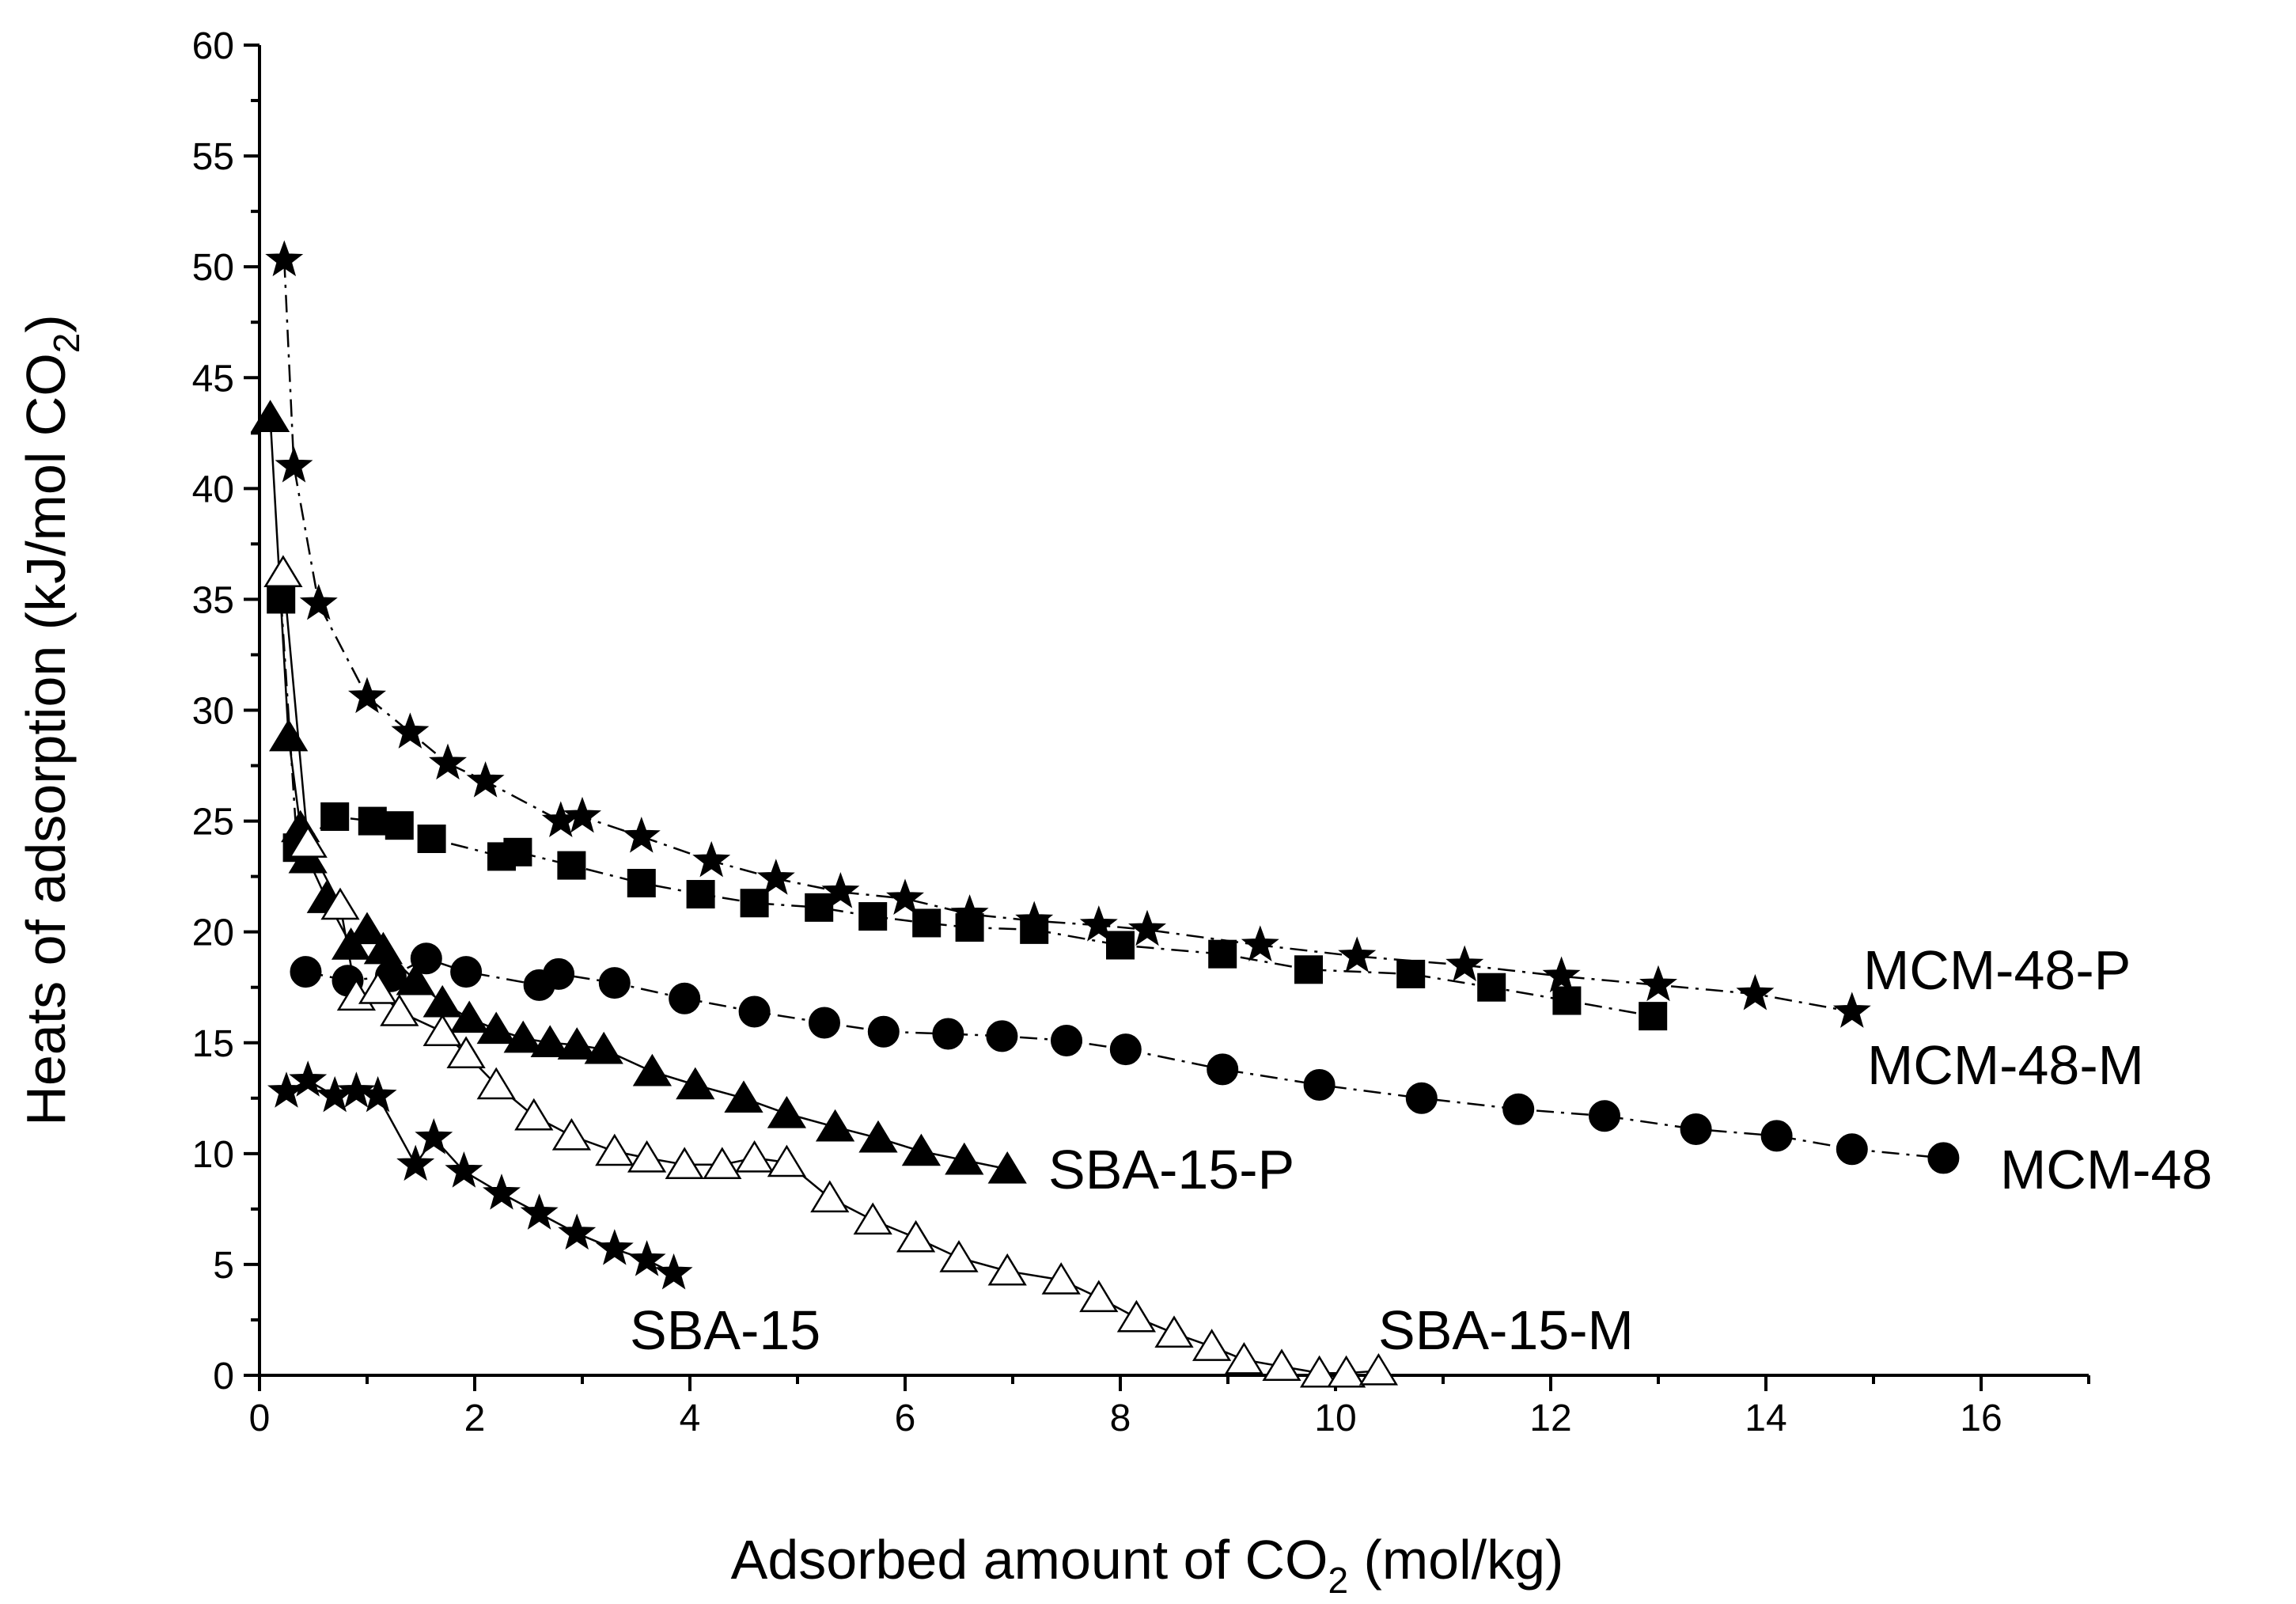 The image size is (2296, 1604). What do you see at coordinates (690, 1418) in the screenshot?
I see `x-tick-label: 4` at bounding box center [690, 1418].